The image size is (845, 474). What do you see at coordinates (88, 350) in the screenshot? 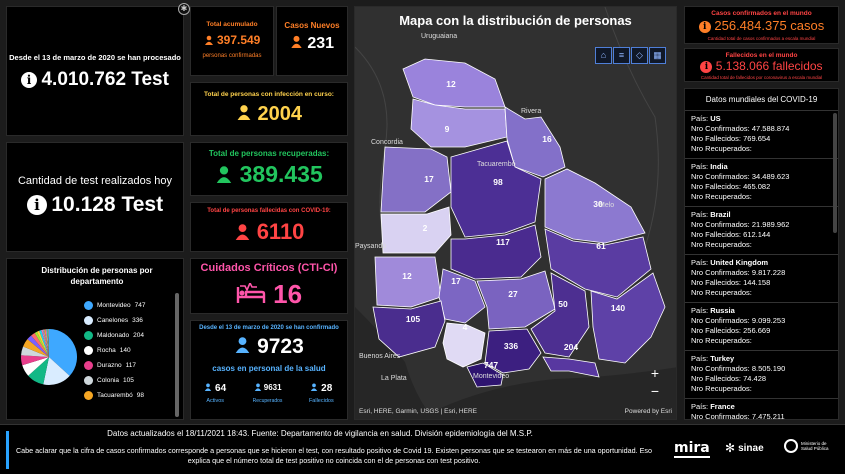
I see `legend-swatch` at bounding box center [88, 350].